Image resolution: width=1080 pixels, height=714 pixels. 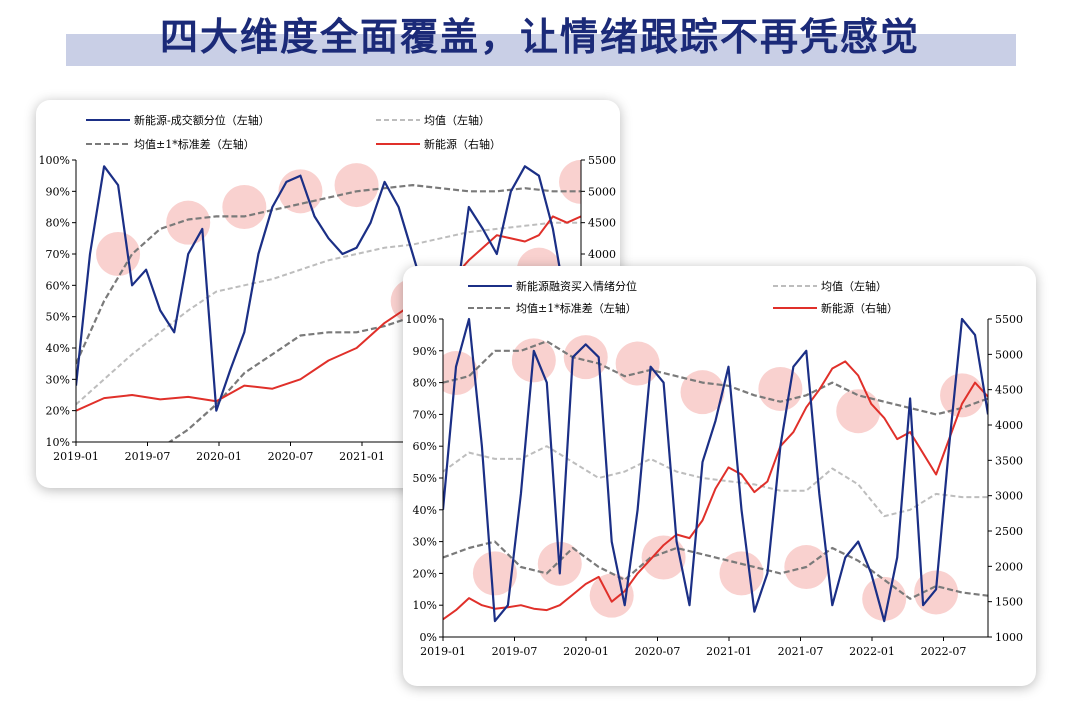 I want to click on x-tick-label: 2021-07, so click(x=801, y=651).